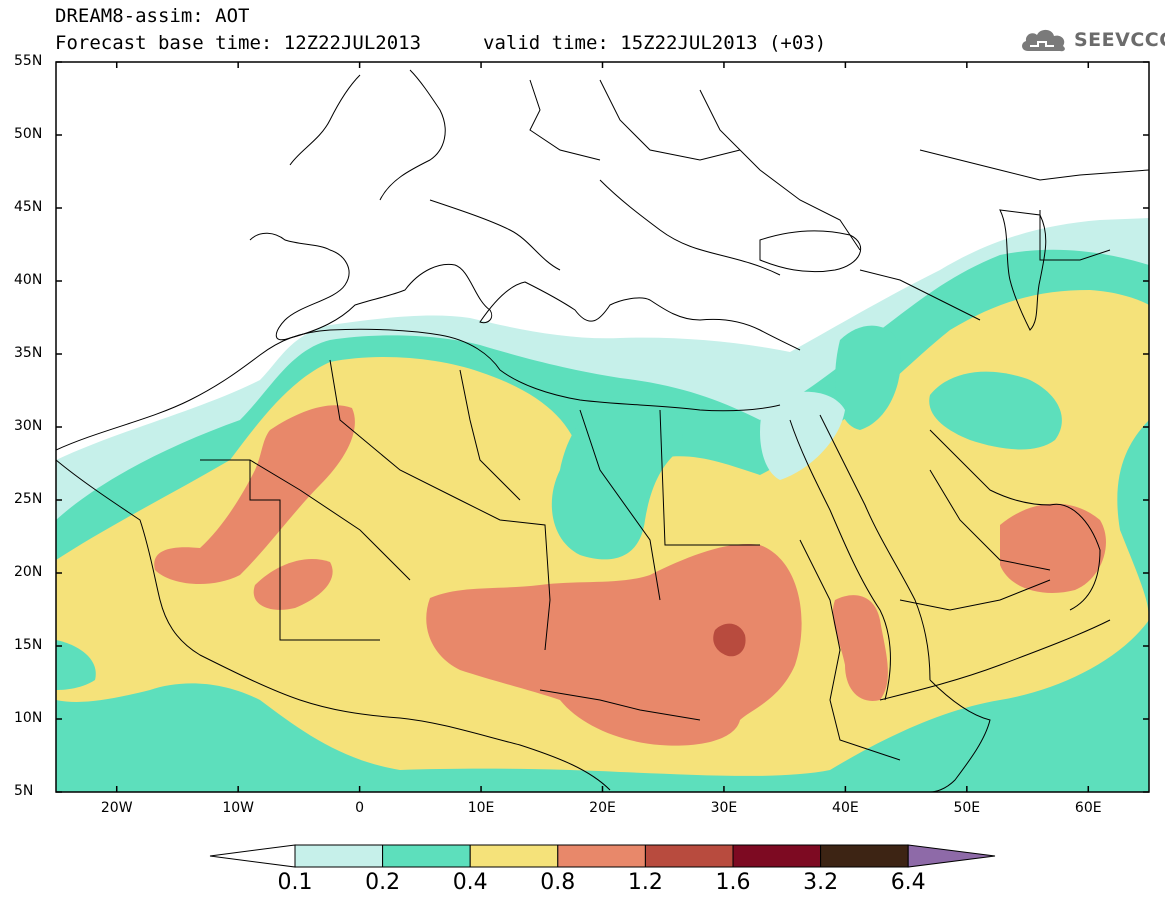 The image size is (1165, 905). What do you see at coordinates (360, 808) in the screenshot?
I see `lon-label: 0` at bounding box center [360, 808].